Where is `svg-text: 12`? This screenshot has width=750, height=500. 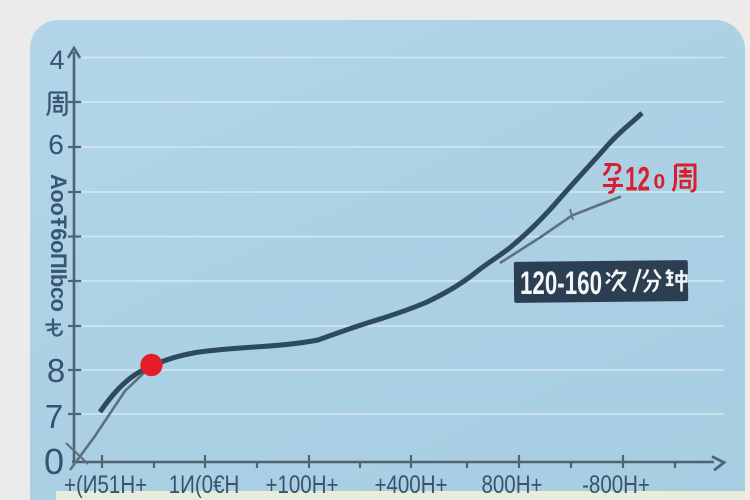 svg-text: 12 is located at coordinates (637, 180).